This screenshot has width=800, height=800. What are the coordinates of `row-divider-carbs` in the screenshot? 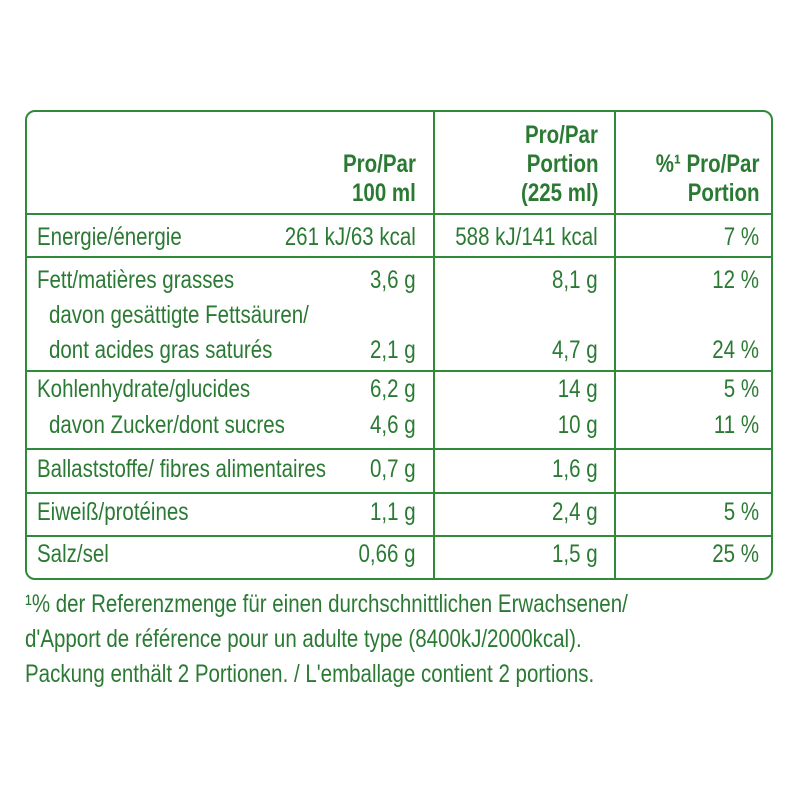 It's located at (399, 449).